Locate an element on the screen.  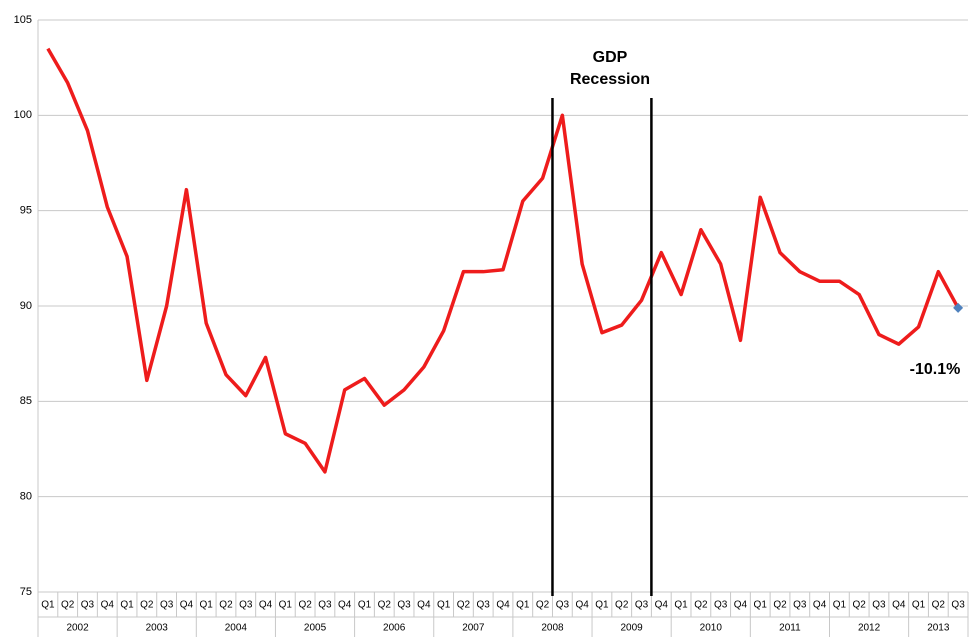
year-label: 2006 is located at coordinates (394, 628).